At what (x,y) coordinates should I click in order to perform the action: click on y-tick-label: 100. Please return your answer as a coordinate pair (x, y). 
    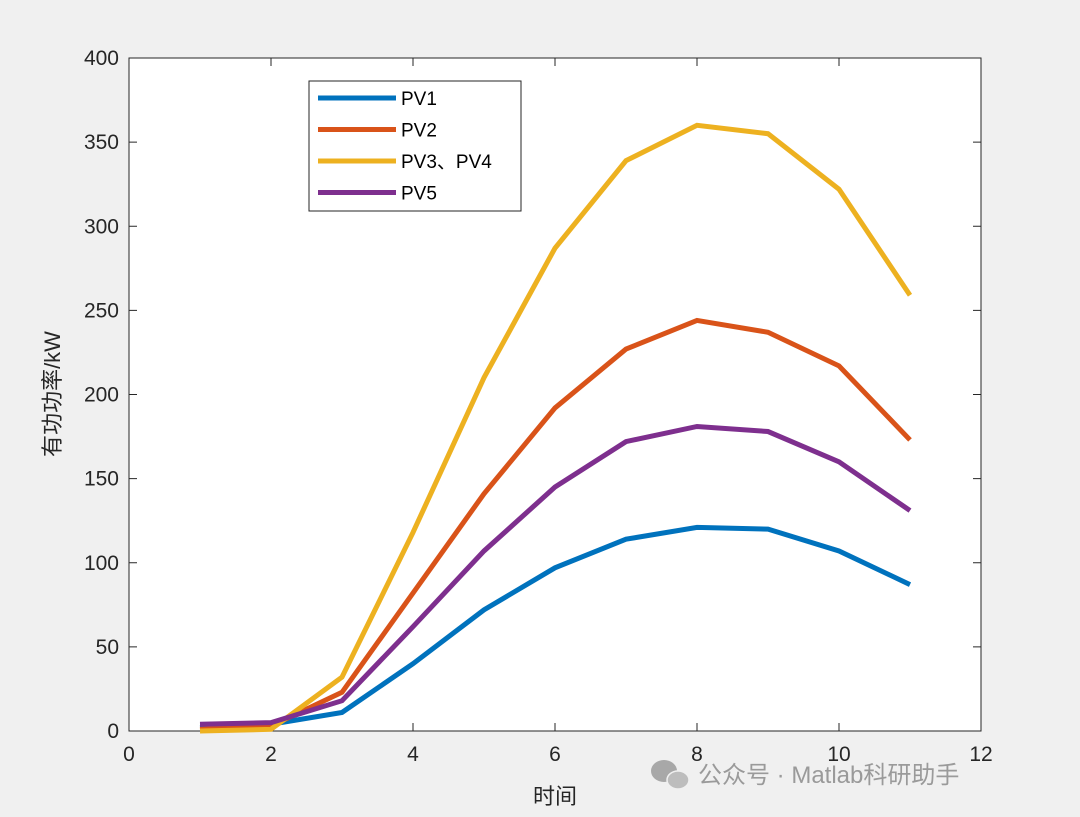
    Looking at the image, I should click on (101, 563).